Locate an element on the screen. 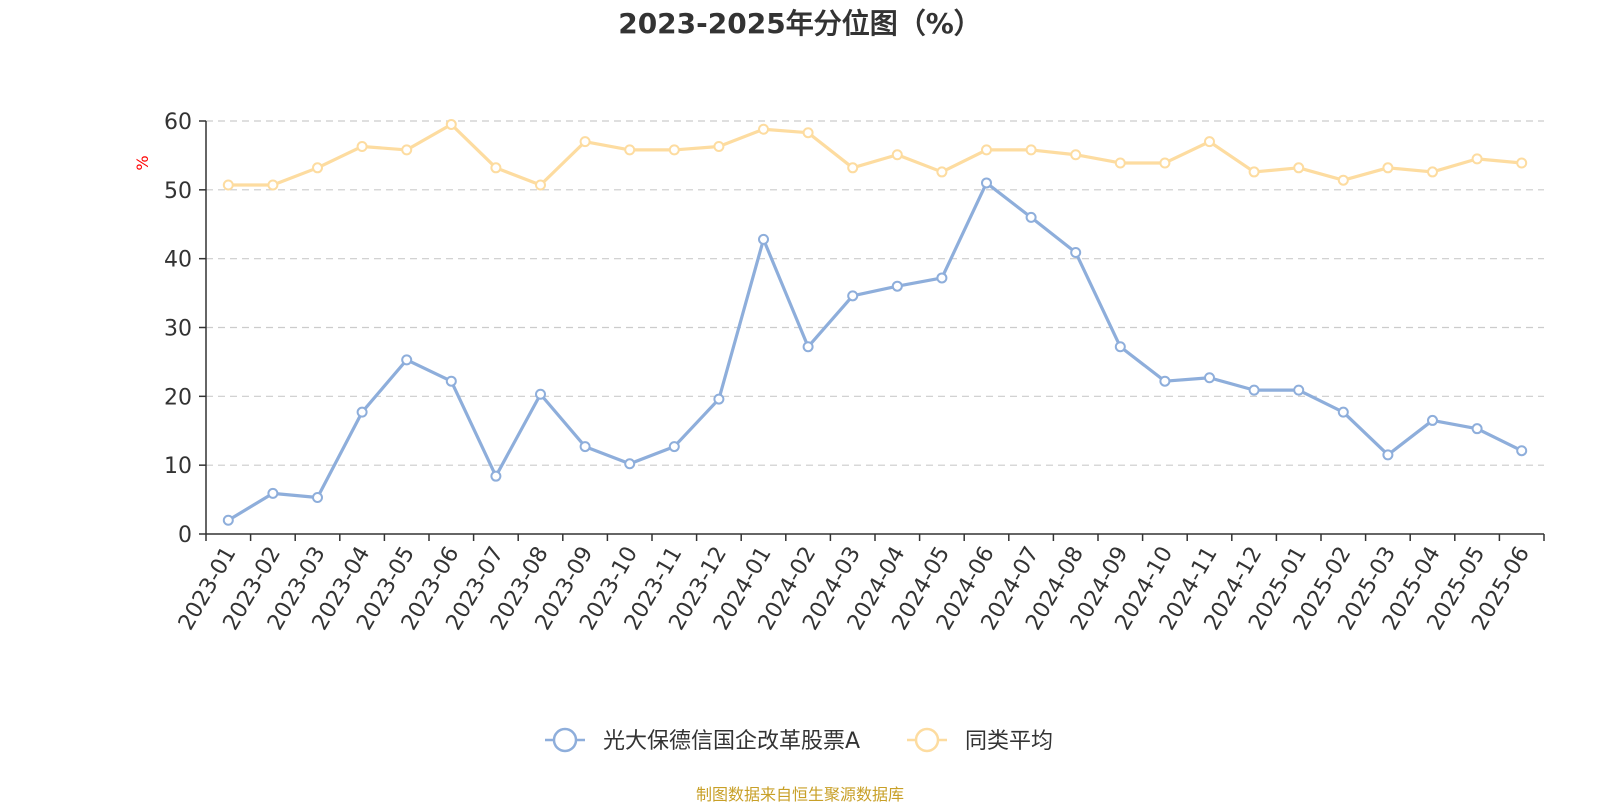  y-tick-label: 40 is located at coordinates (178, 260).